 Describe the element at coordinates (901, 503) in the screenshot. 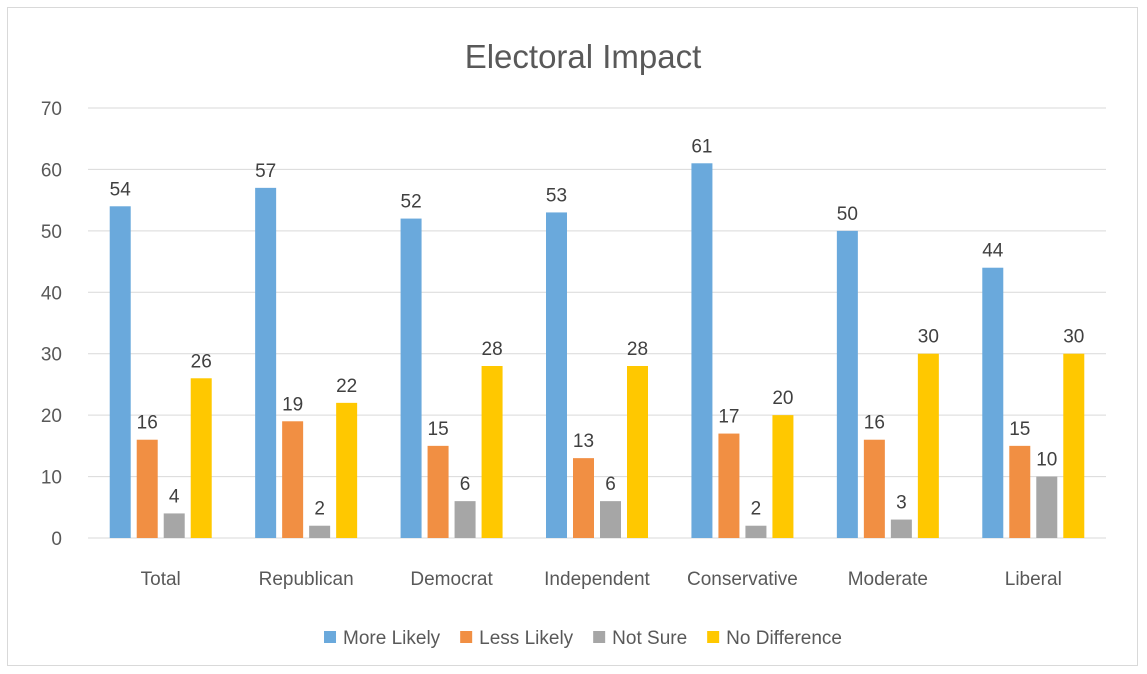

I see `data-label: 3` at that location.